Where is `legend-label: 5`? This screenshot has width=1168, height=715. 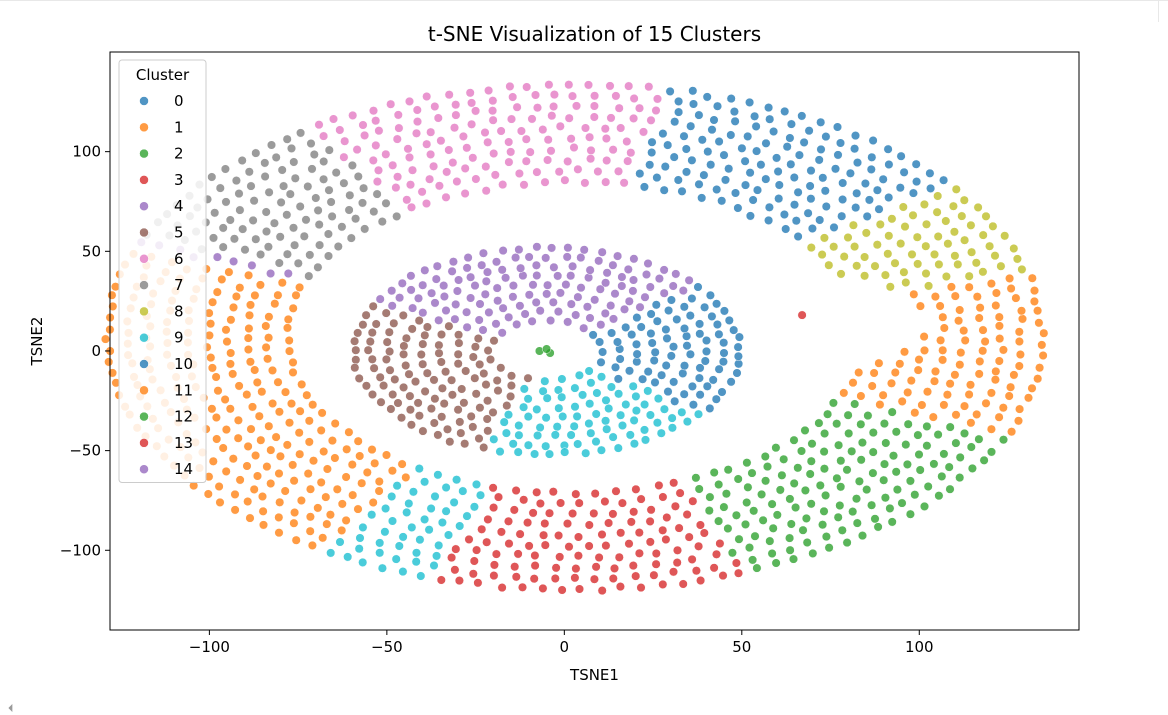 legend-label: 5 is located at coordinates (179, 233).